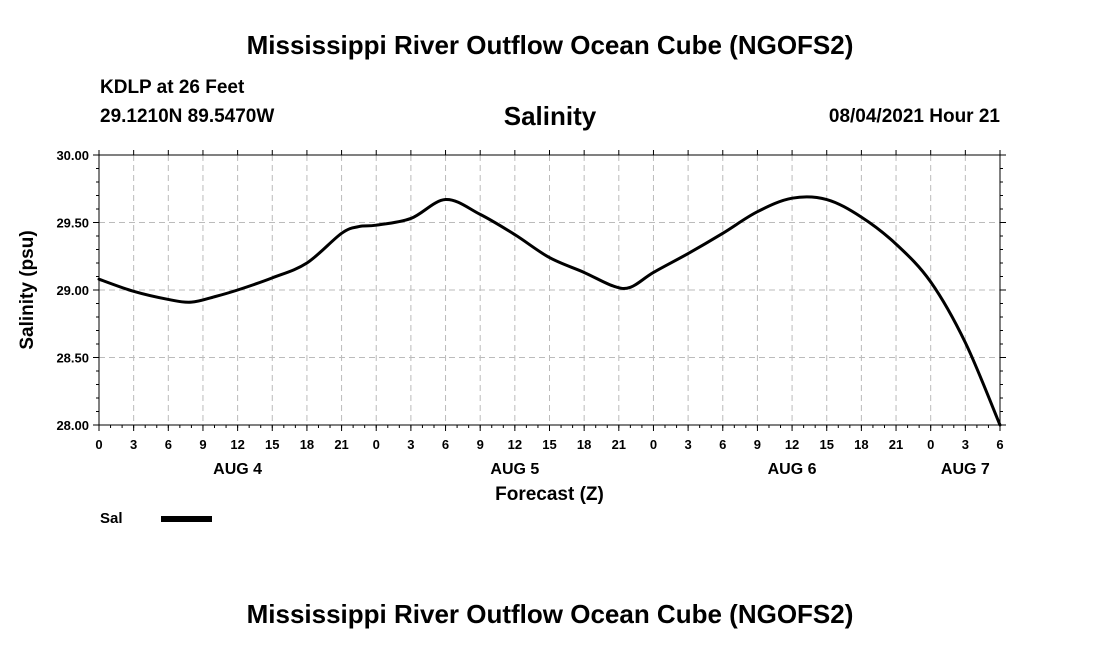 Image resolution: width=1100 pixels, height=650 pixels. What do you see at coordinates (549, 494) in the screenshot?
I see `x-axis-label: Forecast (Z)` at bounding box center [549, 494].